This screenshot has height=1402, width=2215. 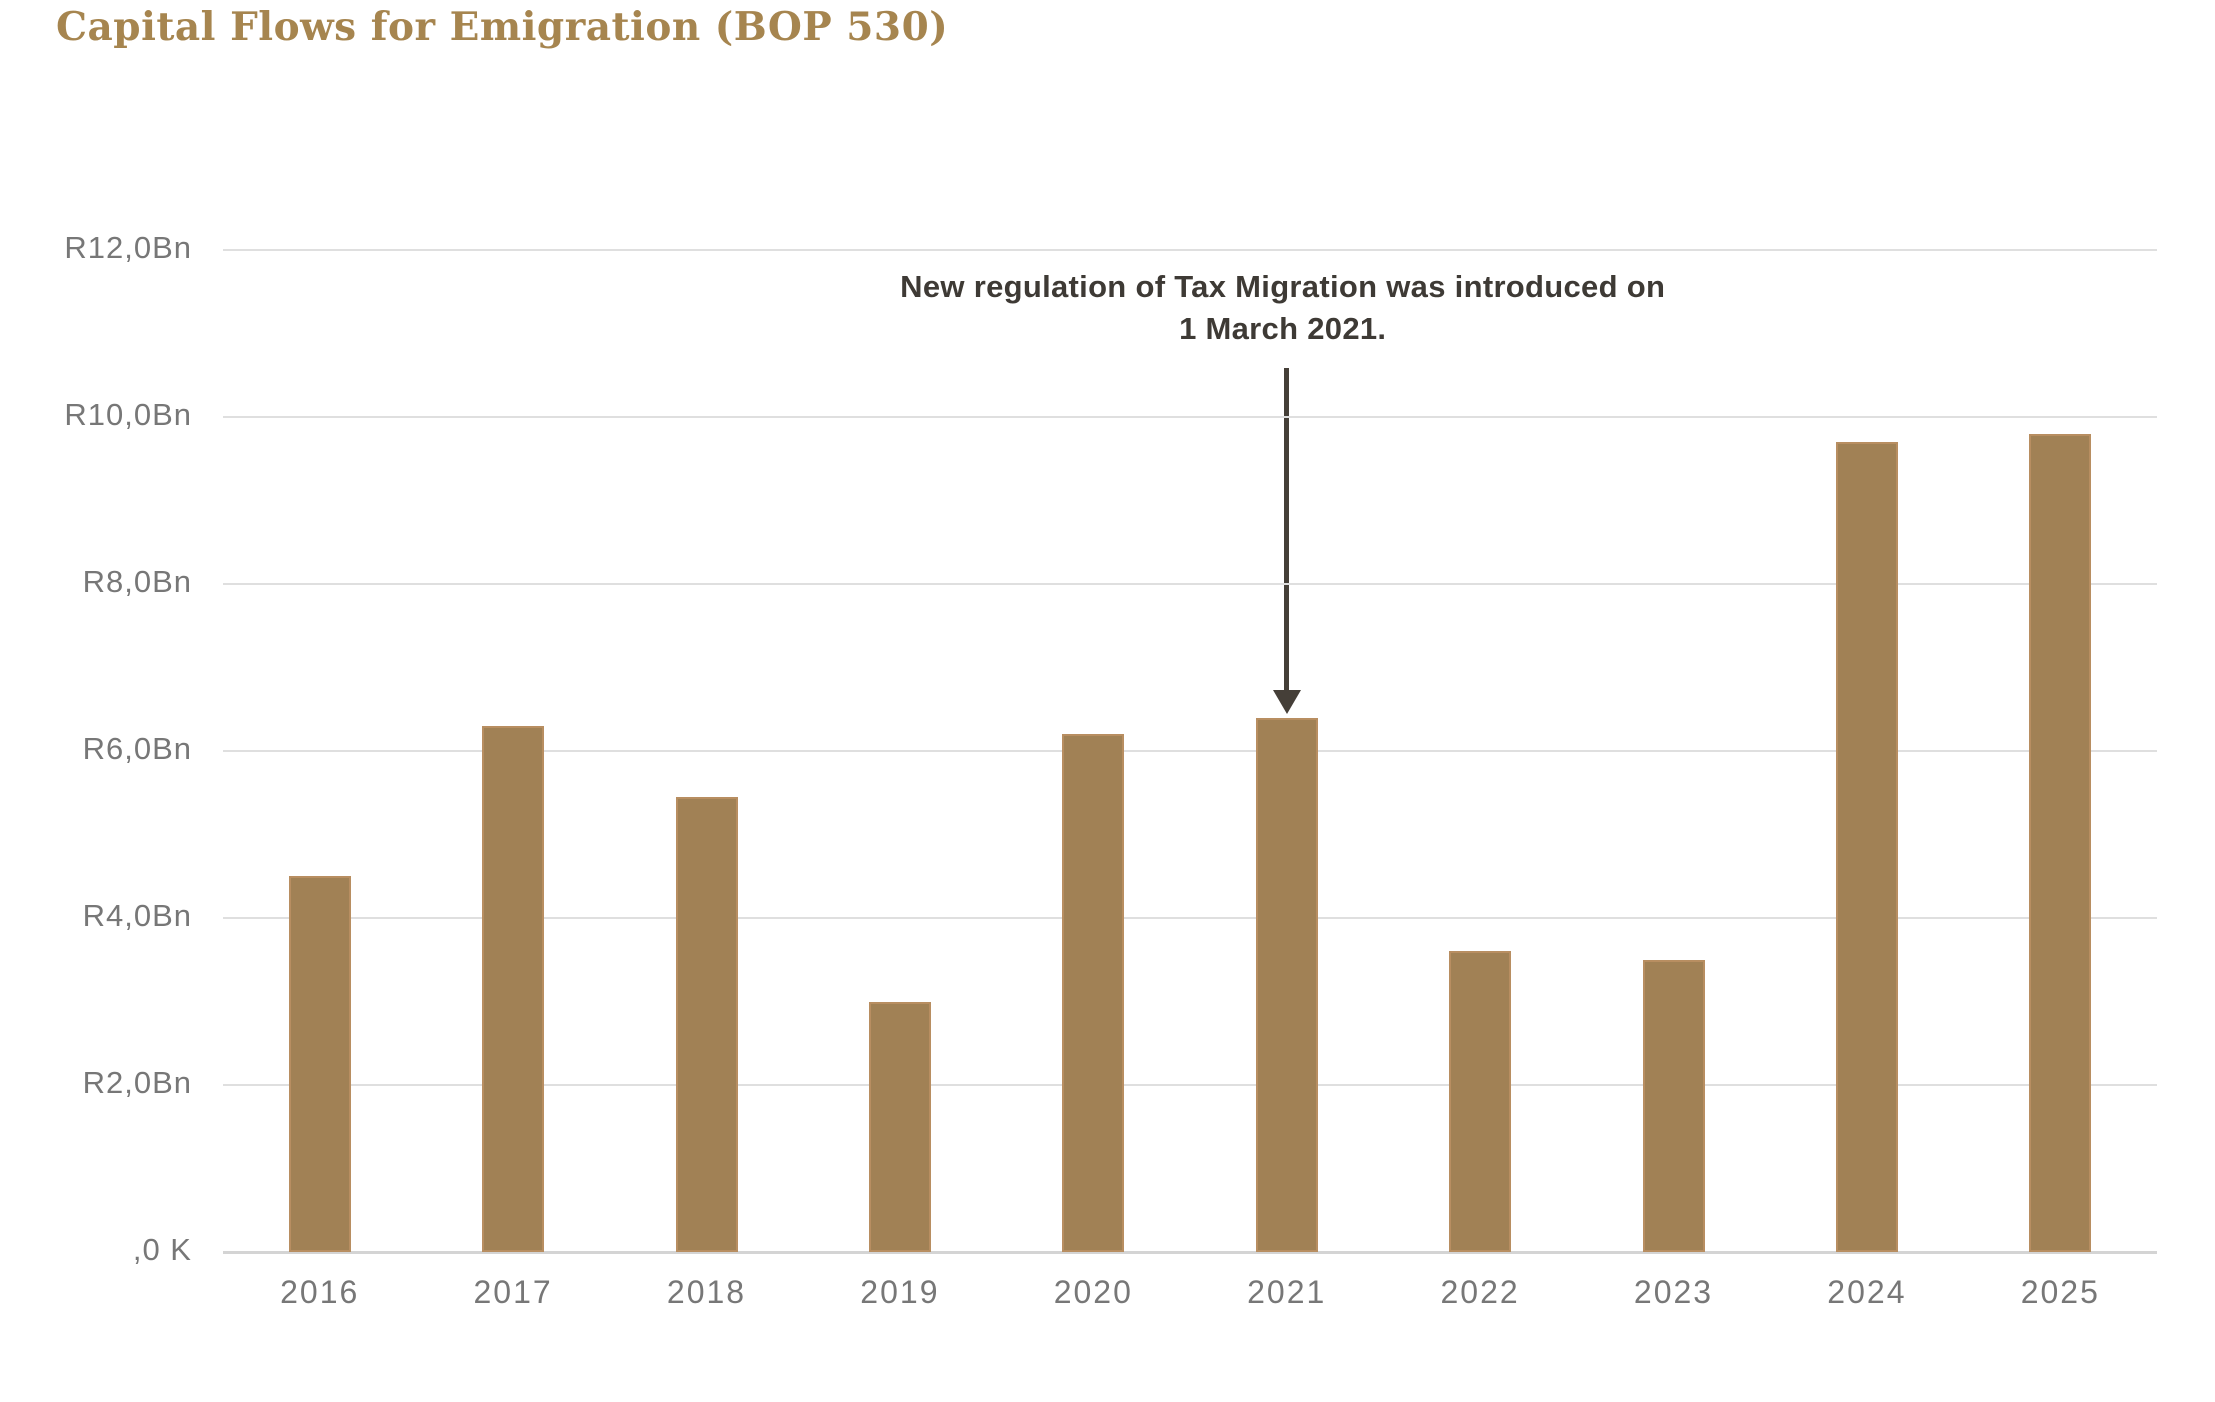 I want to click on annotation-arrow, so click(x=1287, y=530).